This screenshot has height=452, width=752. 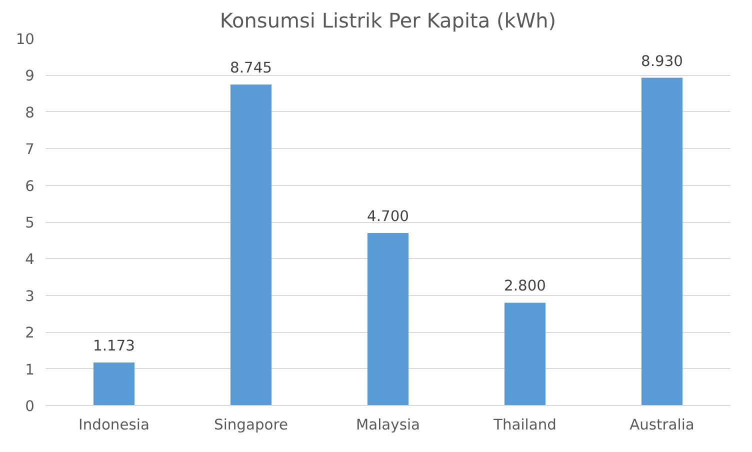 What do you see at coordinates (114, 345) in the screenshot?
I see `data-label: 1.173` at bounding box center [114, 345].